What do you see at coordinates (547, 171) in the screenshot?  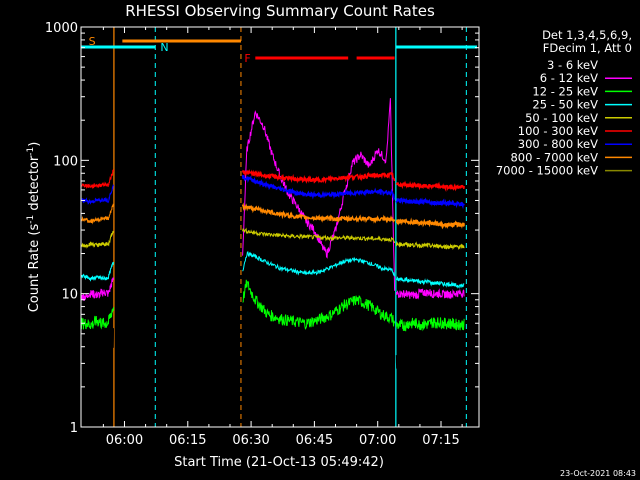 I see `legend-label: 7000 - 15000 keV` at bounding box center [547, 171].